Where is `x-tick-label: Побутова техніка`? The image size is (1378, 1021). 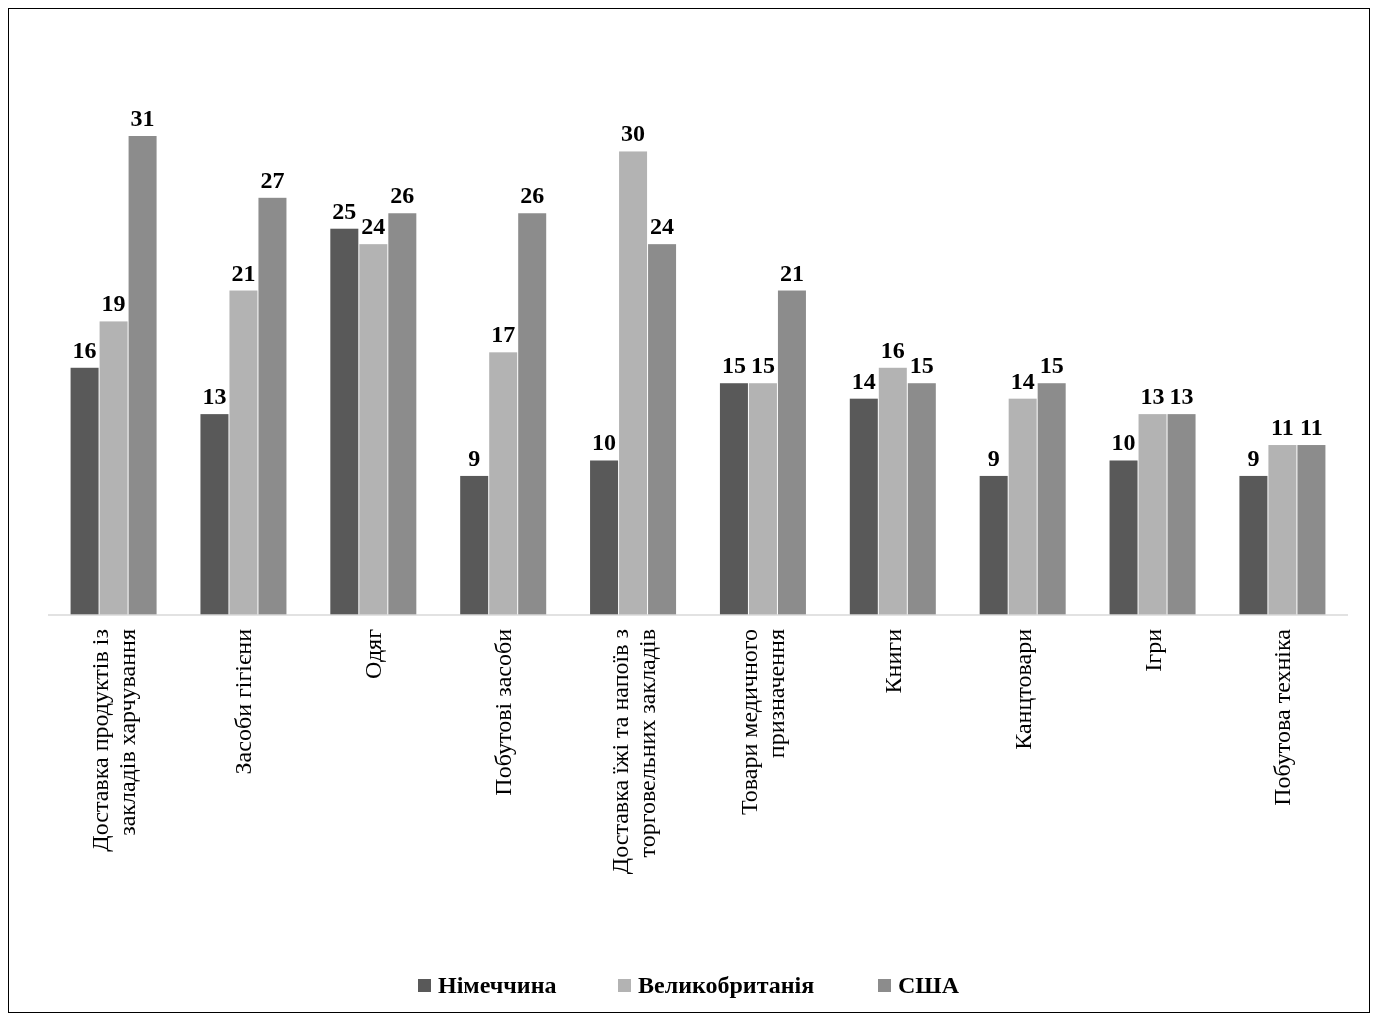
x-tick-label: Побутова техніка is located at coordinates (1282, 717).